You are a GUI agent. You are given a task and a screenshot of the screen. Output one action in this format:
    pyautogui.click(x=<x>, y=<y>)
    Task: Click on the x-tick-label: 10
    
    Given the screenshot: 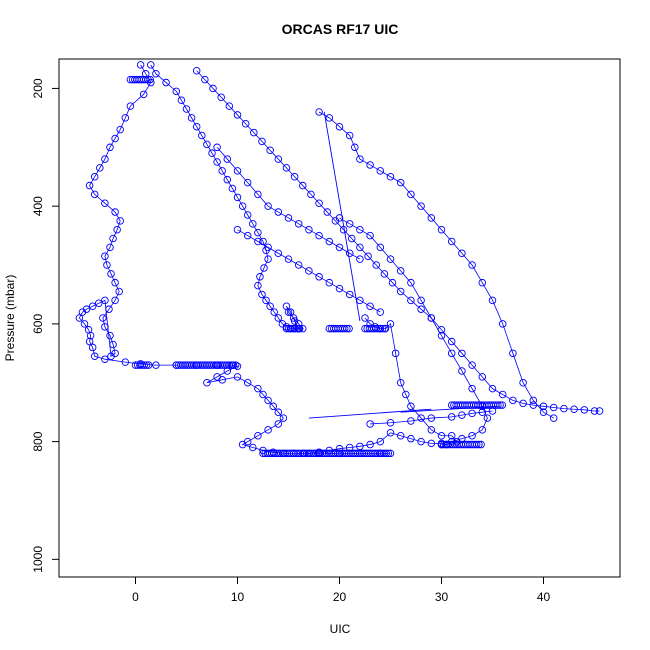 What is the action you would take?
    pyautogui.click(x=238, y=597)
    